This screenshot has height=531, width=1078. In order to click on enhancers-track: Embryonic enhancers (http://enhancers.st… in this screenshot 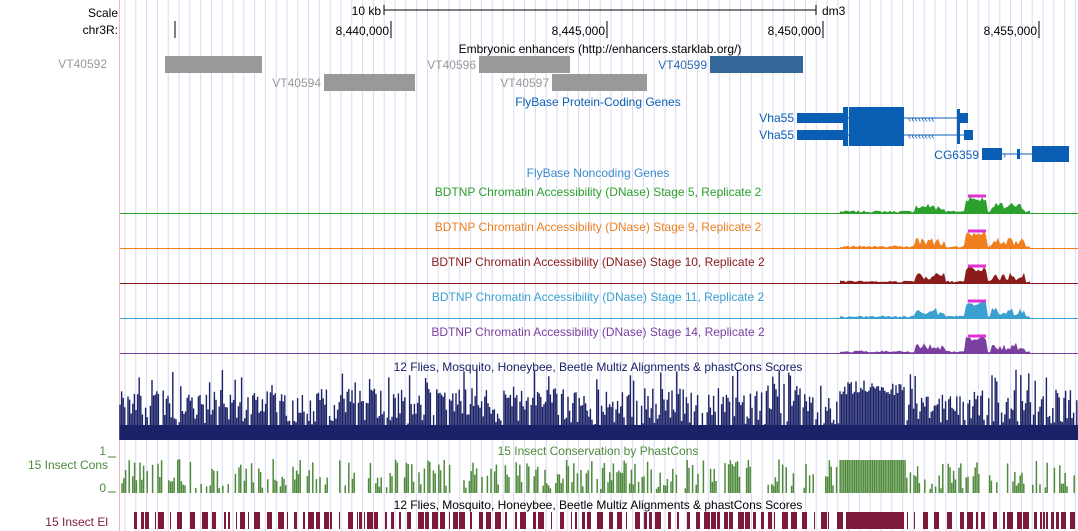, I will do `click(484, 66)`.